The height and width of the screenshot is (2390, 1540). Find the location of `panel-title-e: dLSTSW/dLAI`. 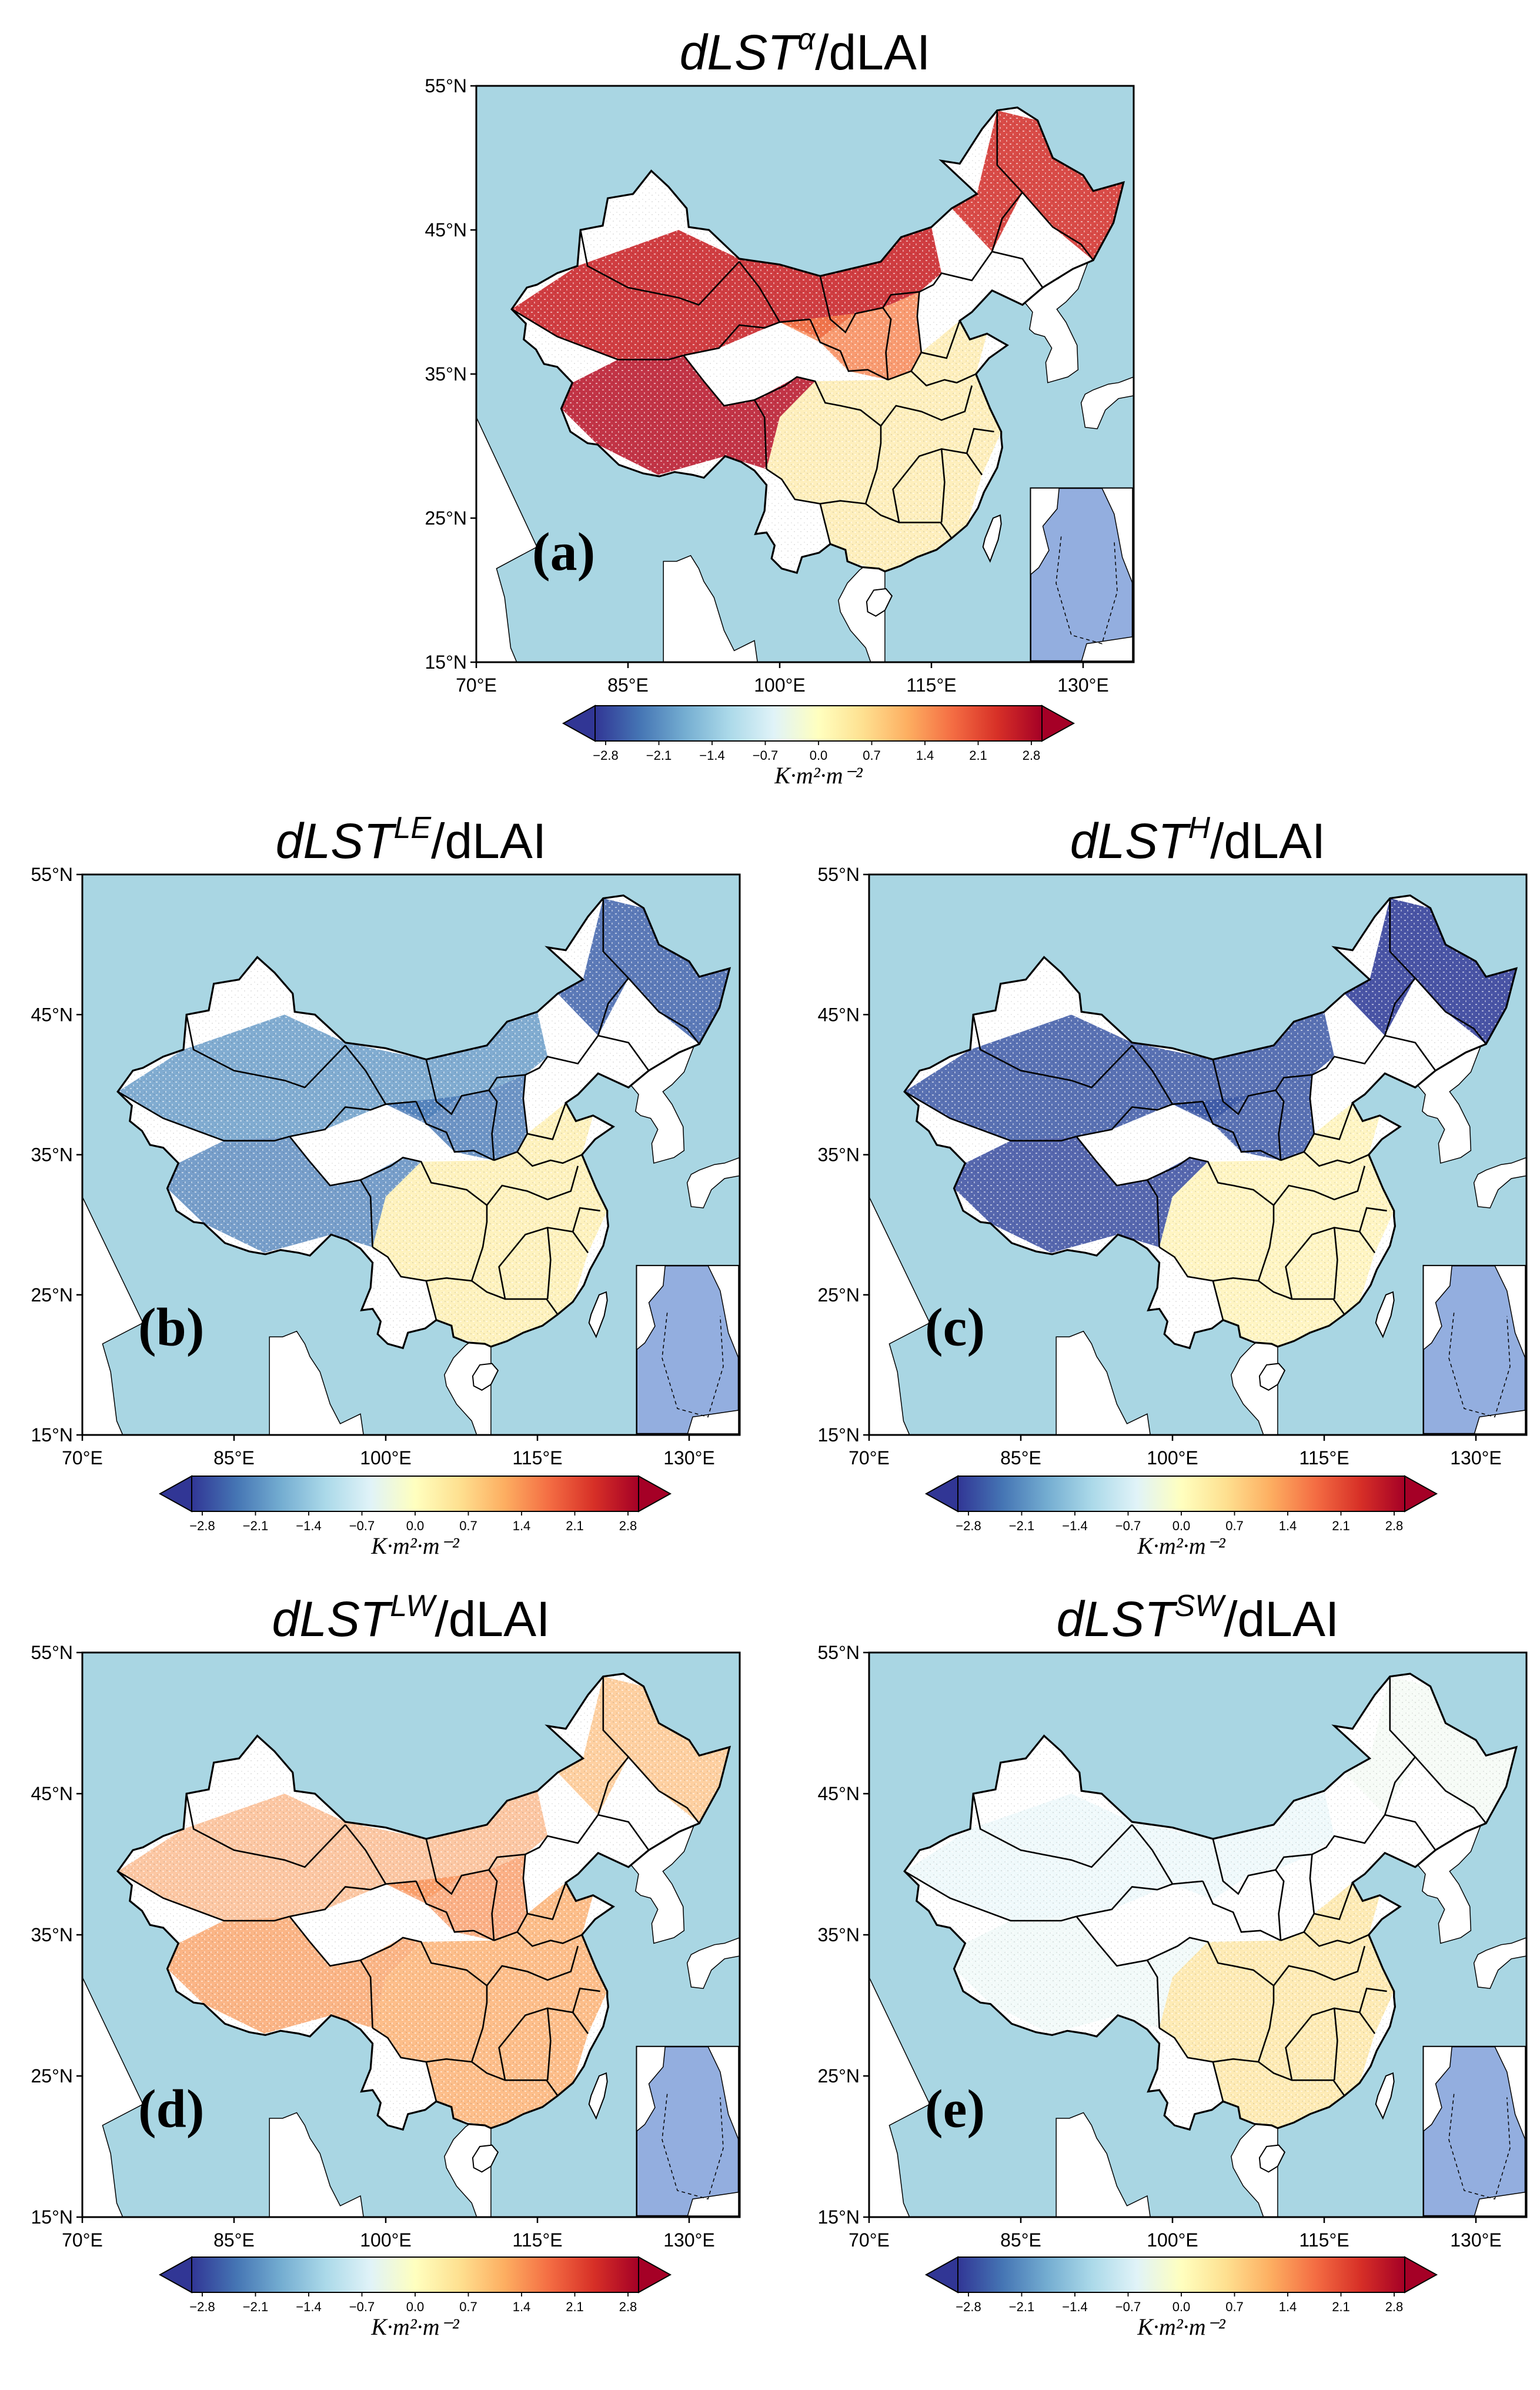

panel-title-e: dLSTSW/dLAI is located at coordinates (1198, 1618).